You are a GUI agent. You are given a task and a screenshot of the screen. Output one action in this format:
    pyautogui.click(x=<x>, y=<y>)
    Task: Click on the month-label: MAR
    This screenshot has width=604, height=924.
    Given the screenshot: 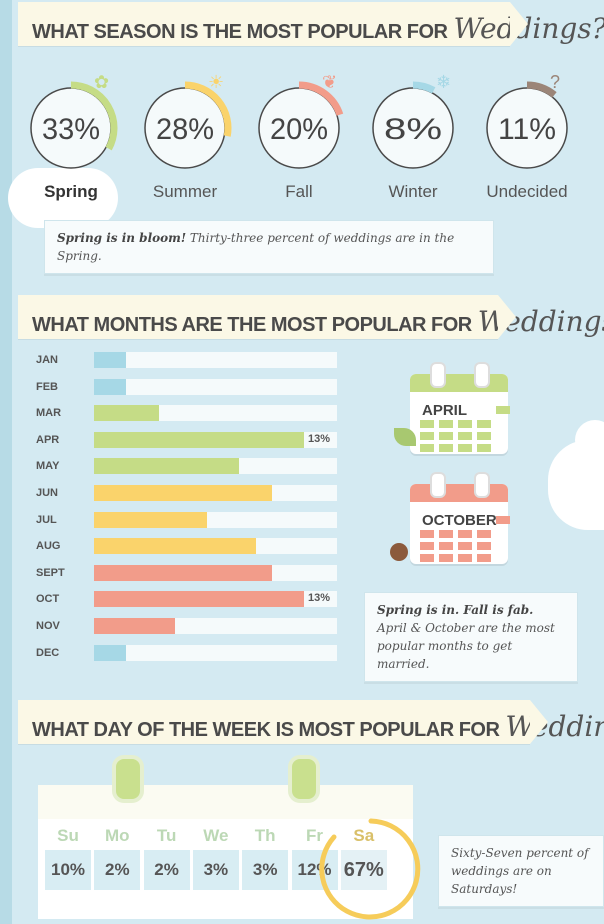 What is the action you would take?
    pyautogui.click(x=49, y=413)
    